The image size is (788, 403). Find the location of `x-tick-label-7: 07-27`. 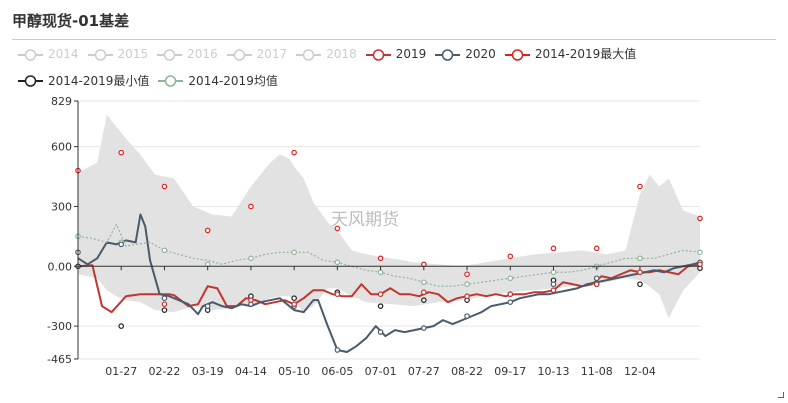

x-tick-label-7: 07-27 is located at coordinates (424, 371).